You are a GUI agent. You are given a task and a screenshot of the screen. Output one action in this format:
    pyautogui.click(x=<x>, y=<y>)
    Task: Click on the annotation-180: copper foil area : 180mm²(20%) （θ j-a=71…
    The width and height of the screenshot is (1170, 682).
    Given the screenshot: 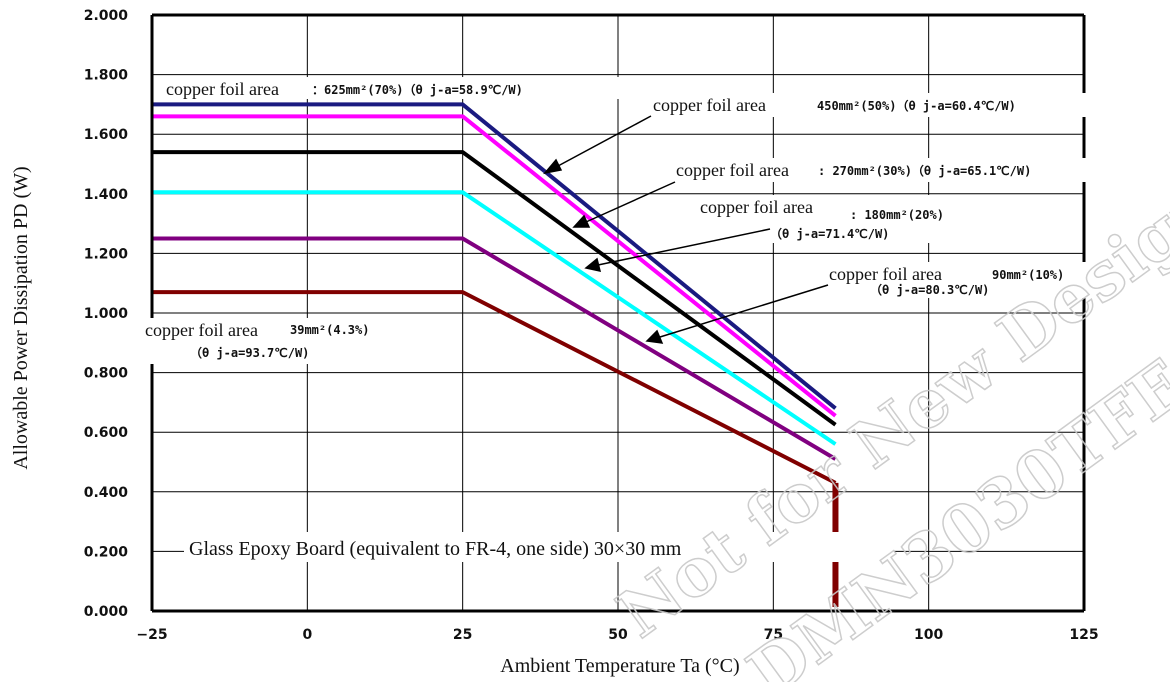 What is the action you would take?
    pyautogui.click(x=867, y=219)
    